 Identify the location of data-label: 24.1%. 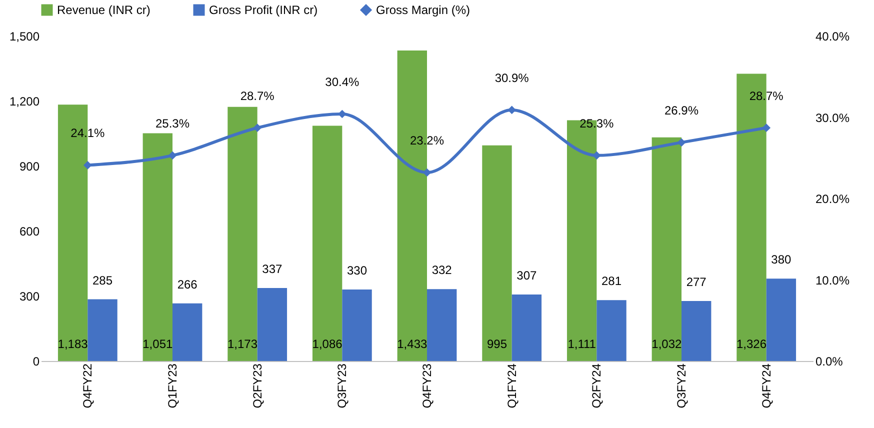
(87, 133).